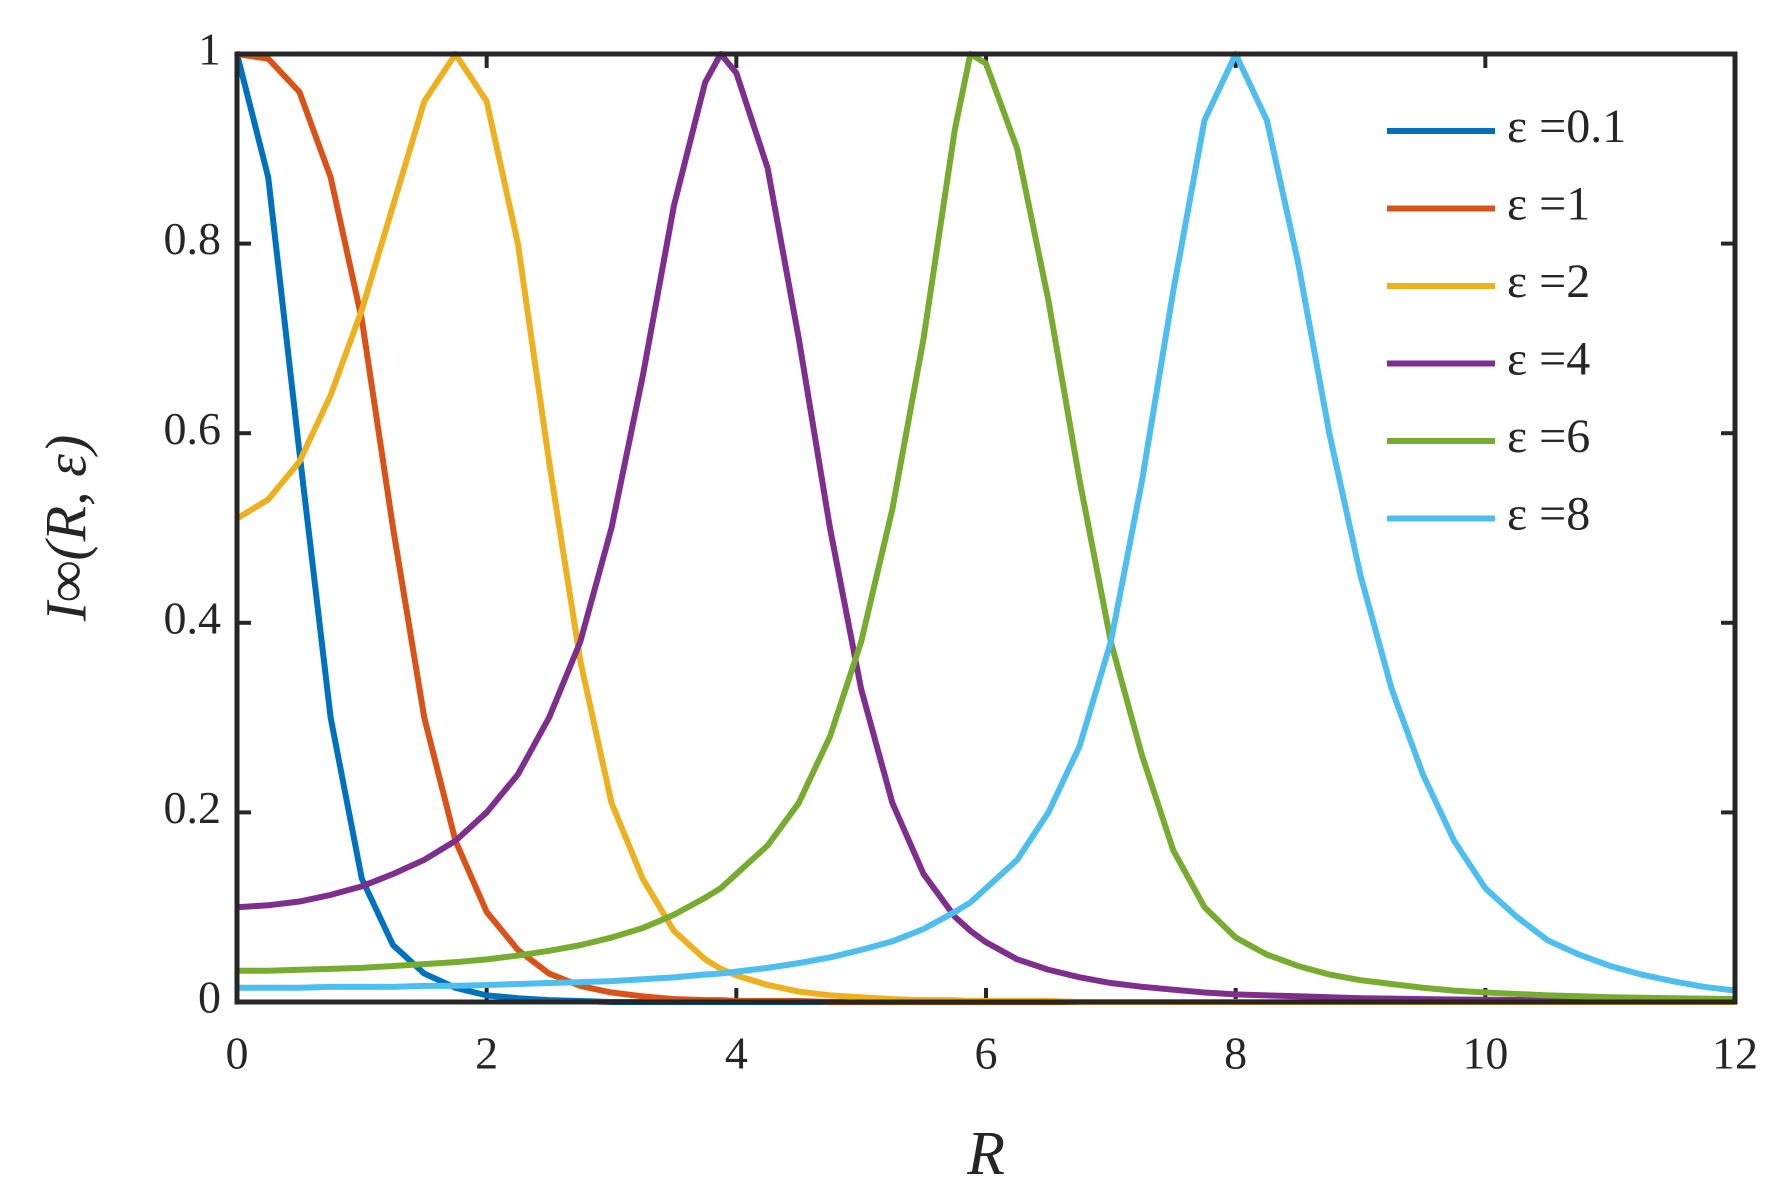 Image resolution: width=1781 pixels, height=1196 pixels. Describe the element at coordinates (193, 617) in the screenshot. I see `y-tick-label: 0.4` at that location.